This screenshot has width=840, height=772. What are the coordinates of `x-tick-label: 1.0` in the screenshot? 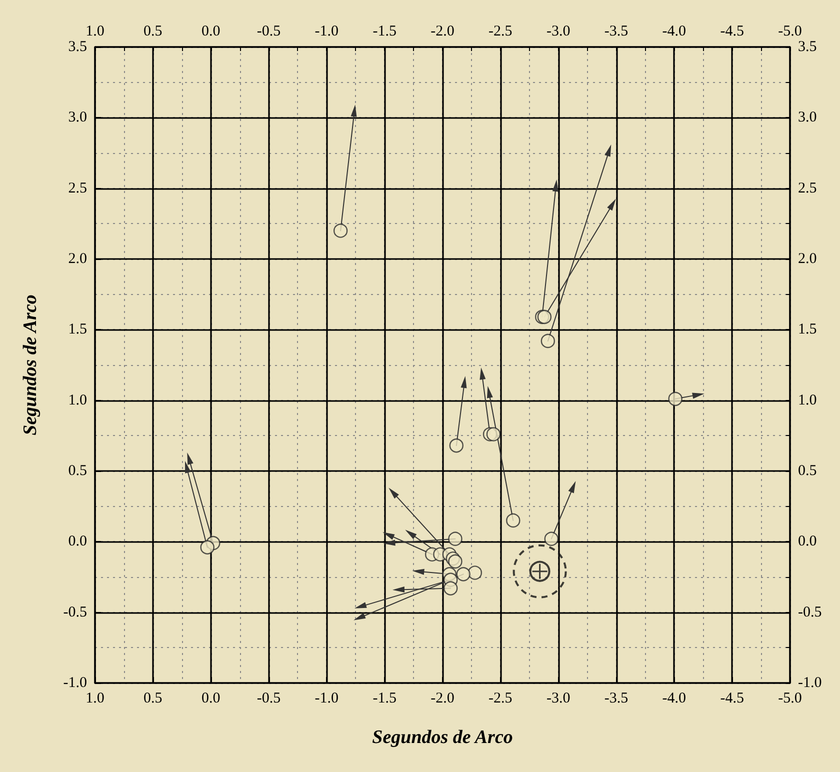 It's located at (95, 32).